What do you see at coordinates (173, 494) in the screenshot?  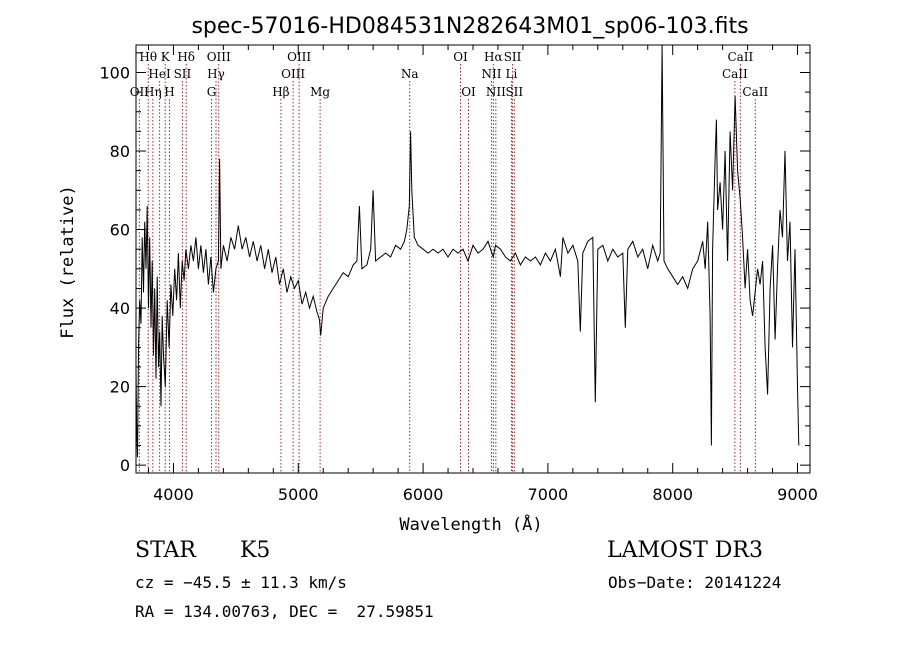 I see `x-tick-label-4000: 4000` at bounding box center [173, 494].